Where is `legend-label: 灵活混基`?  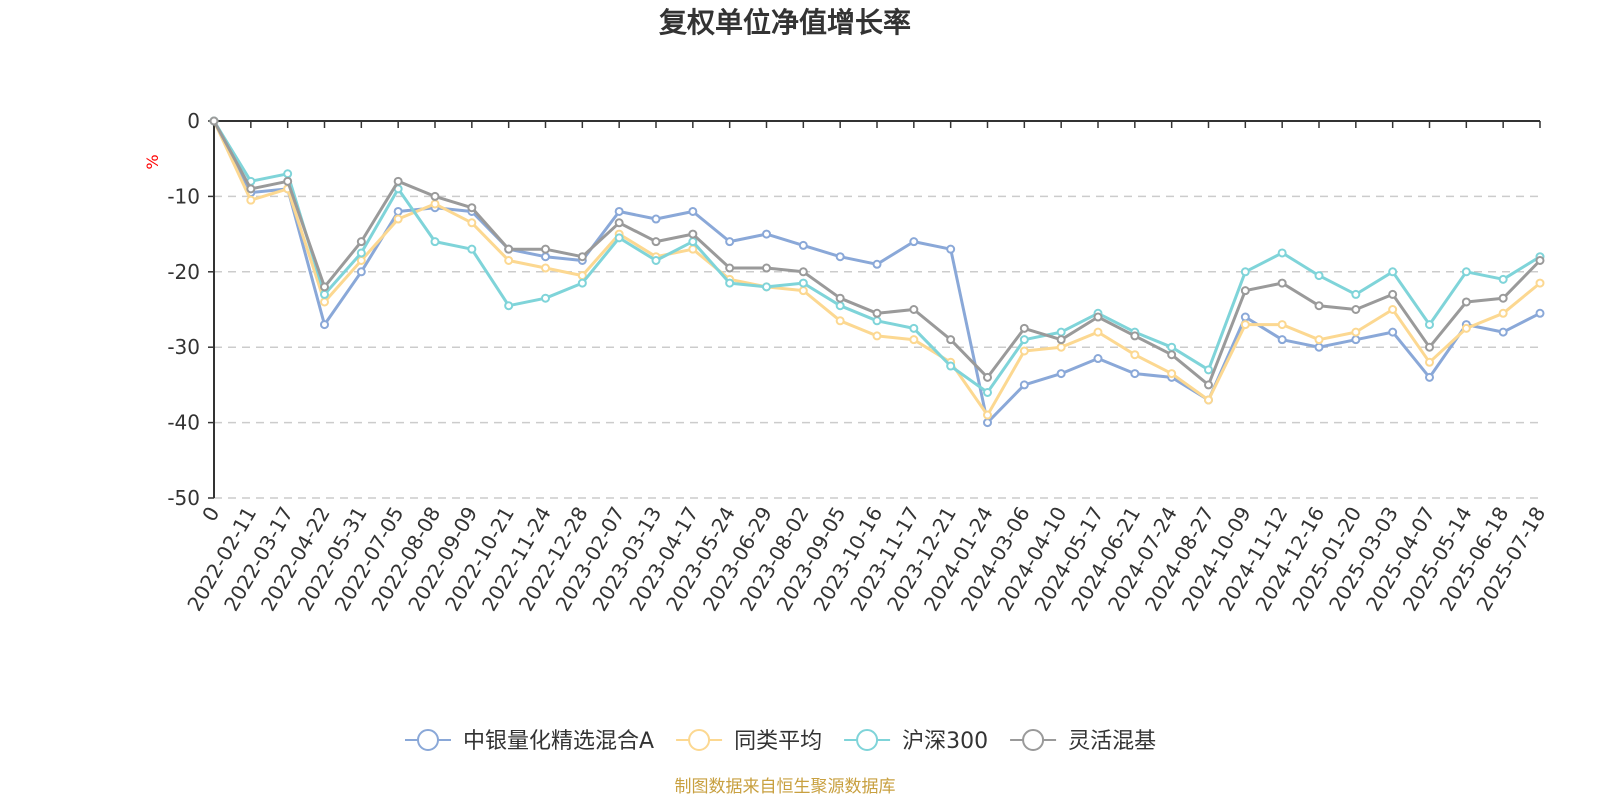
legend-label: 灵活混基 is located at coordinates (1112, 741).